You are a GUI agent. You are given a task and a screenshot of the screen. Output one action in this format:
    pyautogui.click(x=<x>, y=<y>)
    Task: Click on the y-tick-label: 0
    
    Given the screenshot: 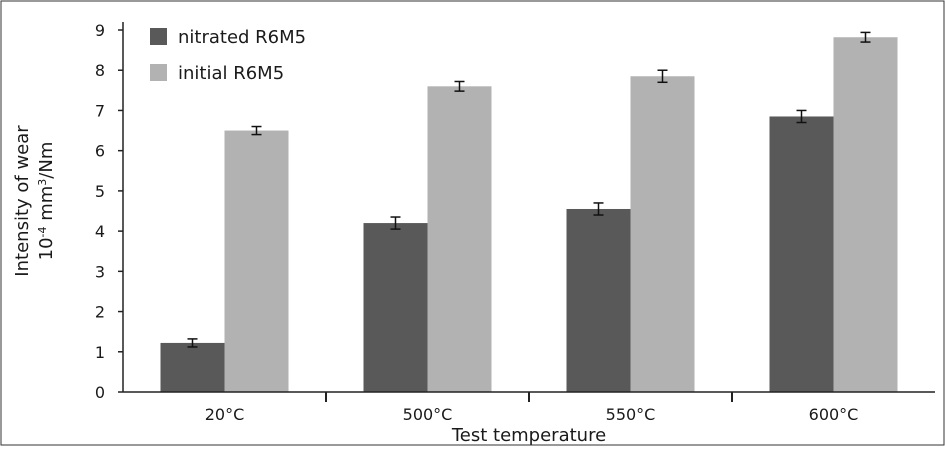 What is the action you would take?
    pyautogui.click(x=100, y=392)
    